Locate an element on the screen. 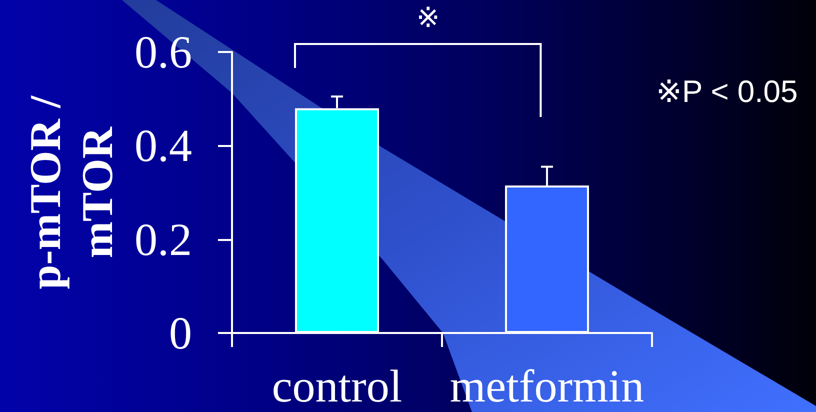 This screenshot has height=412, width=816. y-axis-title: p-mTOR / mTOR is located at coordinates (71, 192).